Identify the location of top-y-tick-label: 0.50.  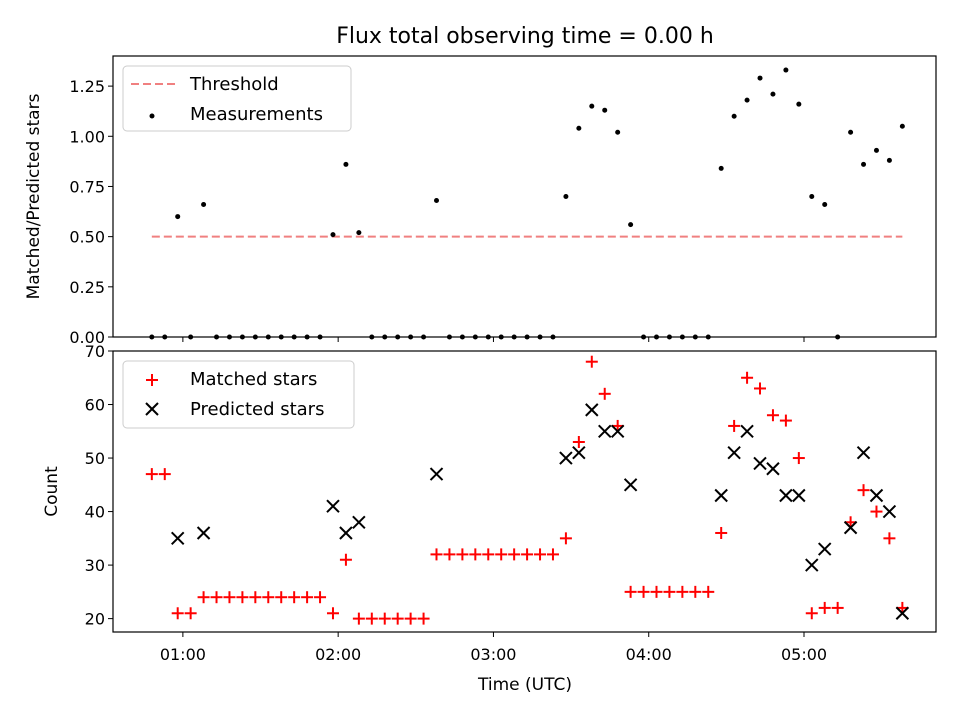
(87, 237).